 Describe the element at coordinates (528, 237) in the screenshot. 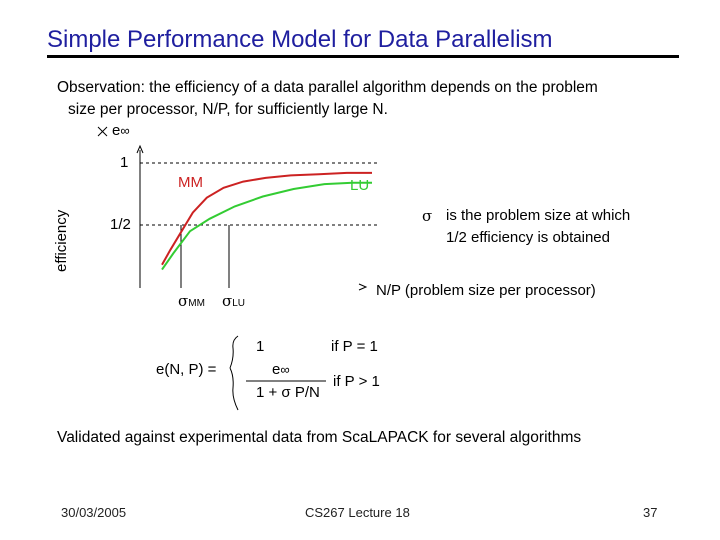

I see `sigma-note-line-2: 1/2 efficiency is obtained` at that location.